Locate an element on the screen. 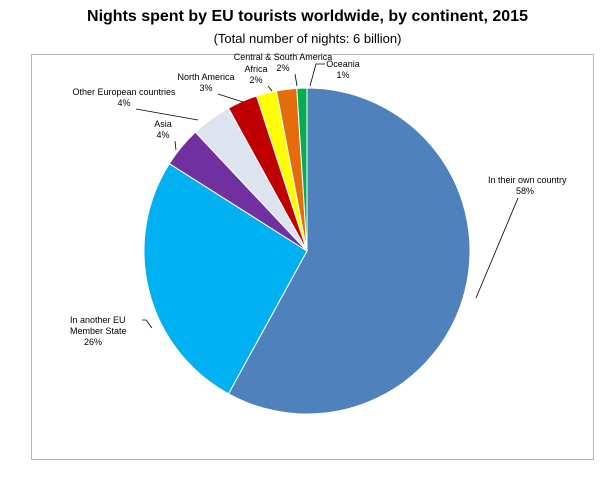 The width and height of the screenshot is (615, 478). slice-value-central-south-america: 2% is located at coordinates (282, 68).